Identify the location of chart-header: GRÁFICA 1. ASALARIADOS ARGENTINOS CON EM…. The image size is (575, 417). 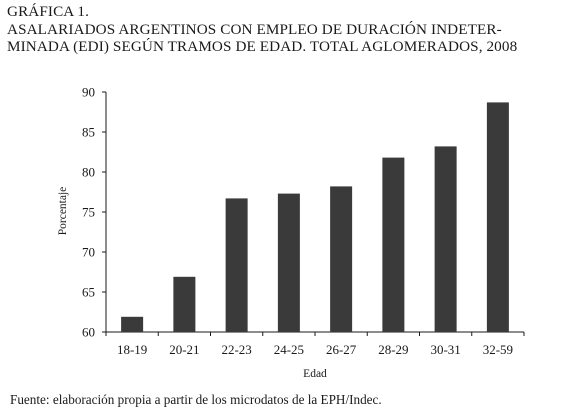
(288, 29).